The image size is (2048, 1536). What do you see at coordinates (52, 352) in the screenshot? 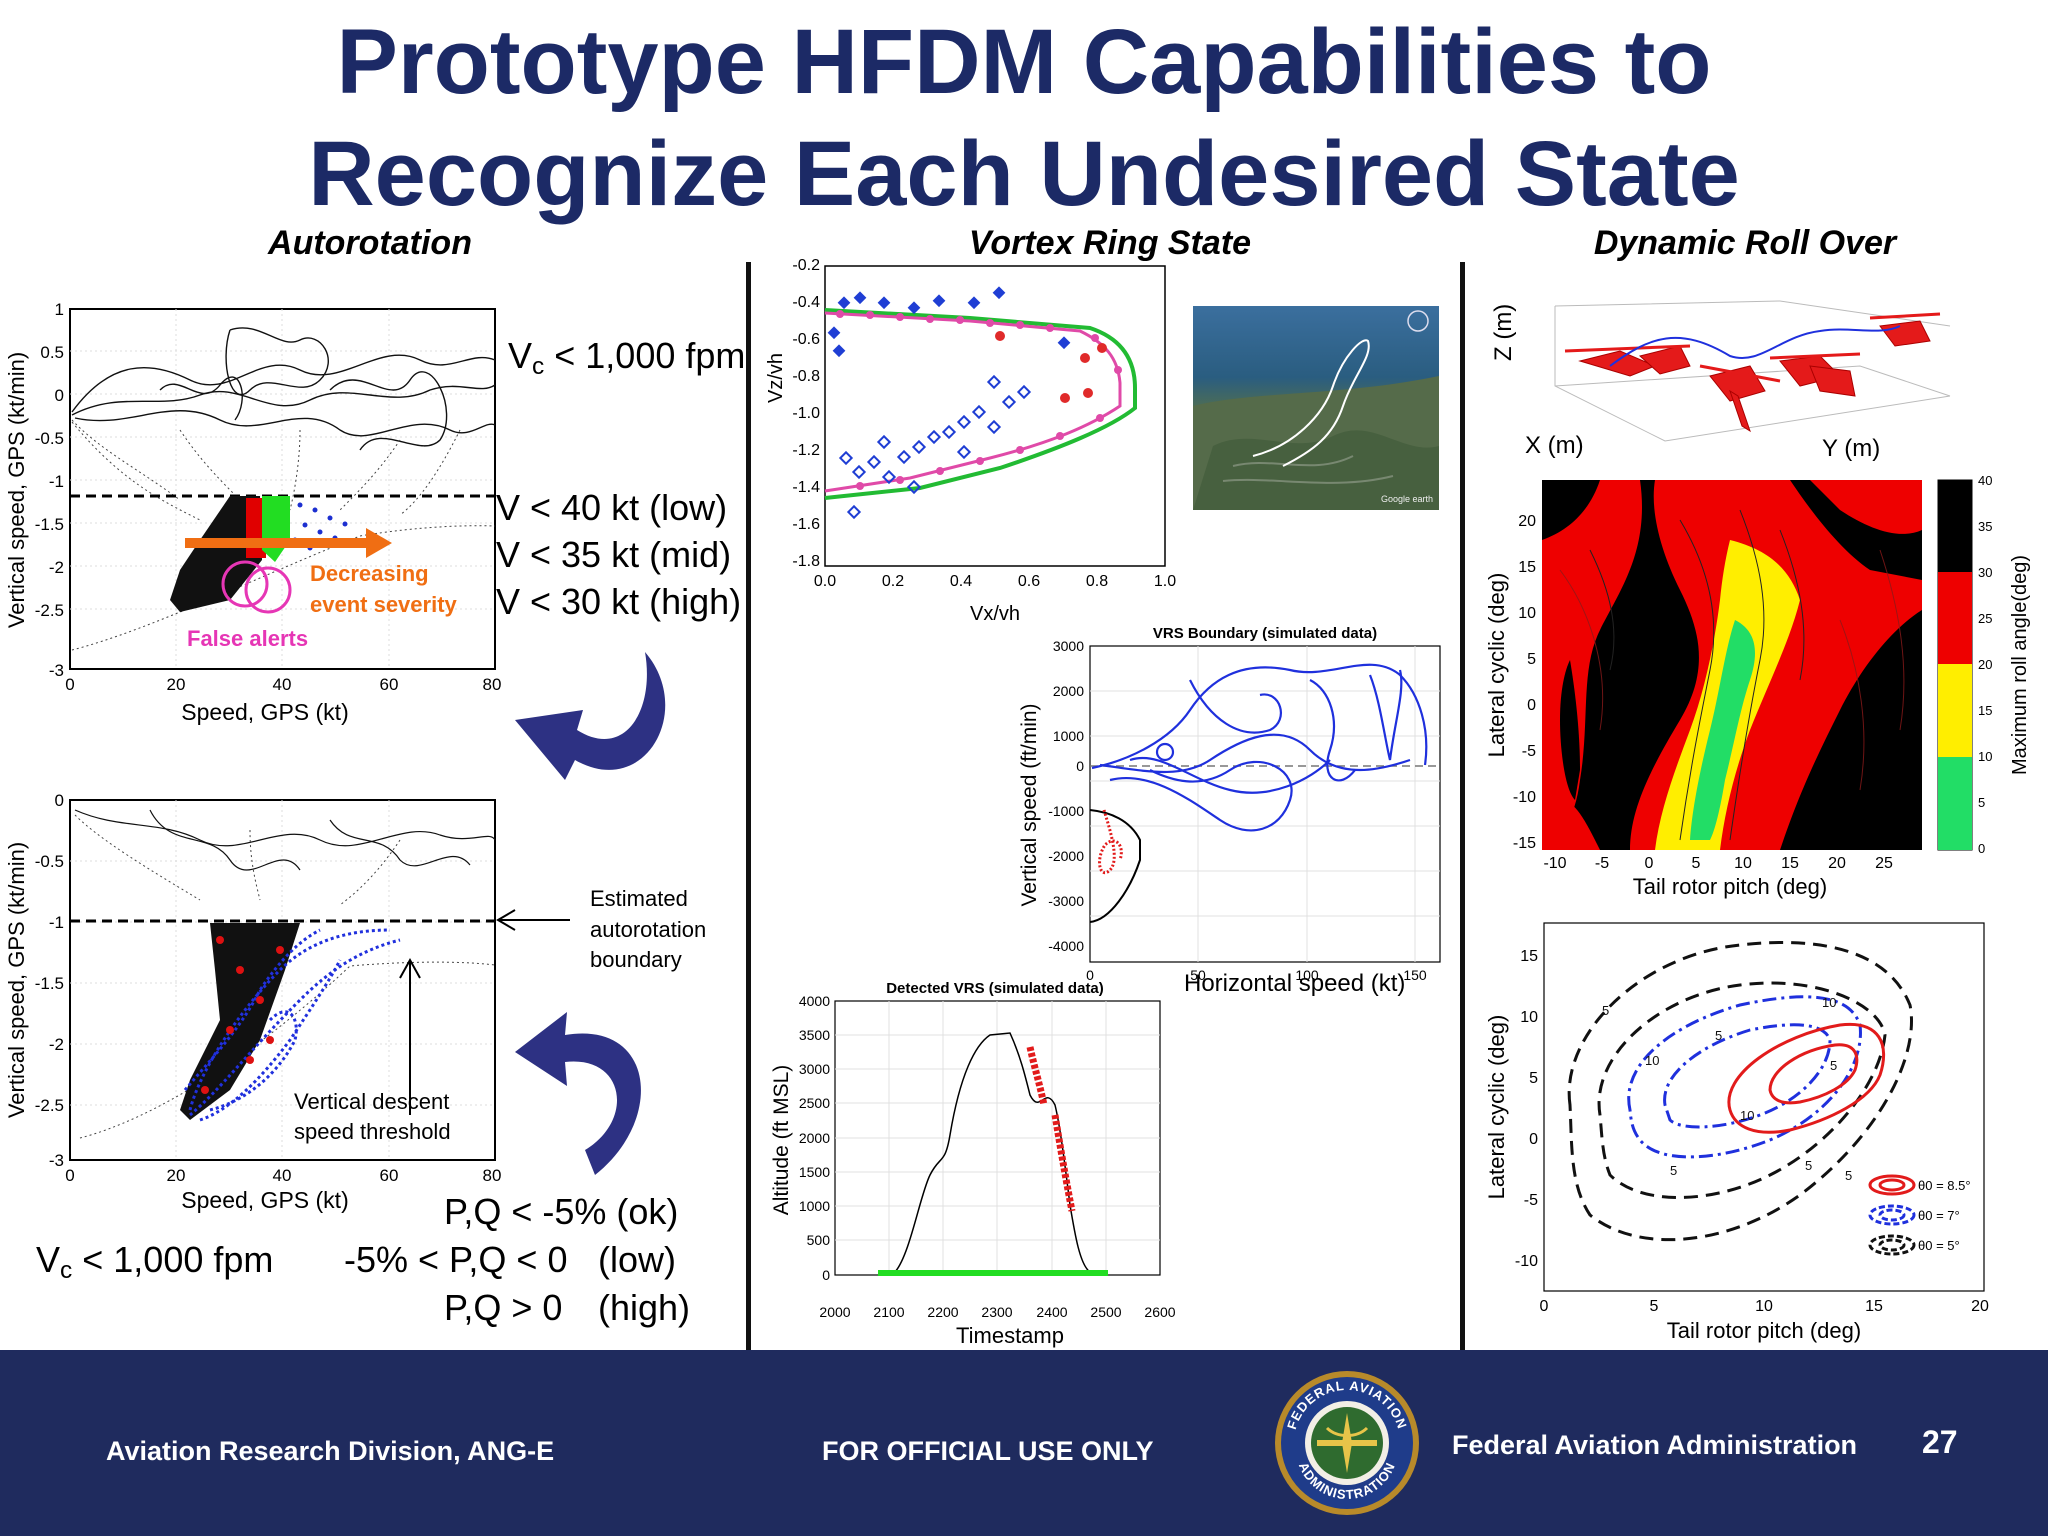
I see `ytick: 0.5` at bounding box center [52, 352].